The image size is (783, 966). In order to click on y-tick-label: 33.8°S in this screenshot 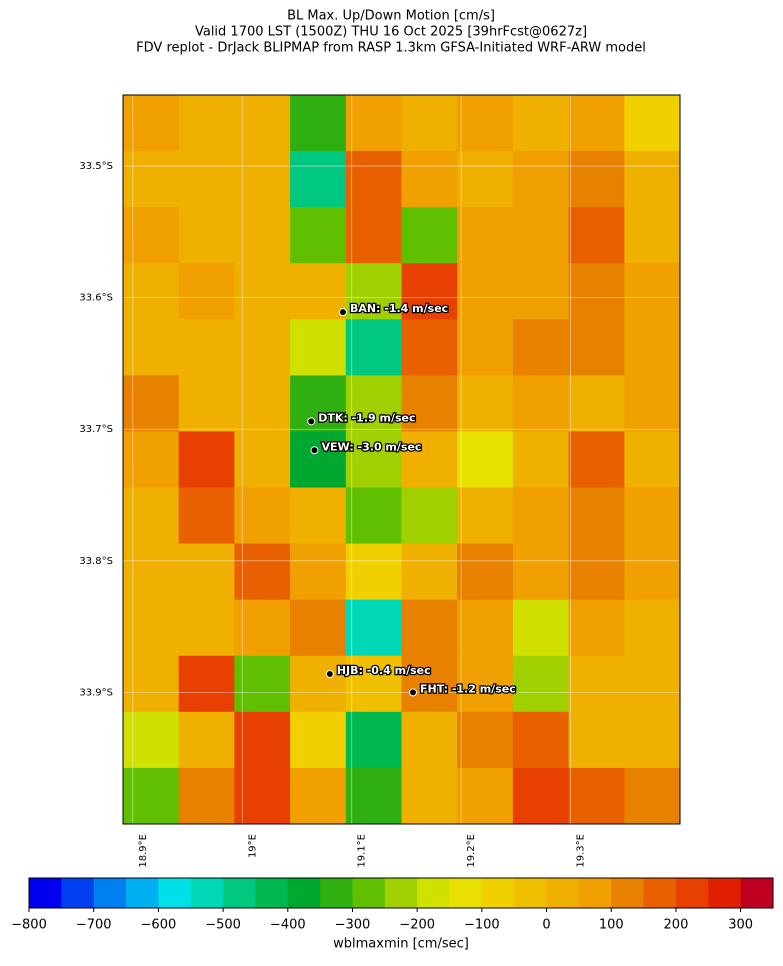, I will do `click(96, 561)`.